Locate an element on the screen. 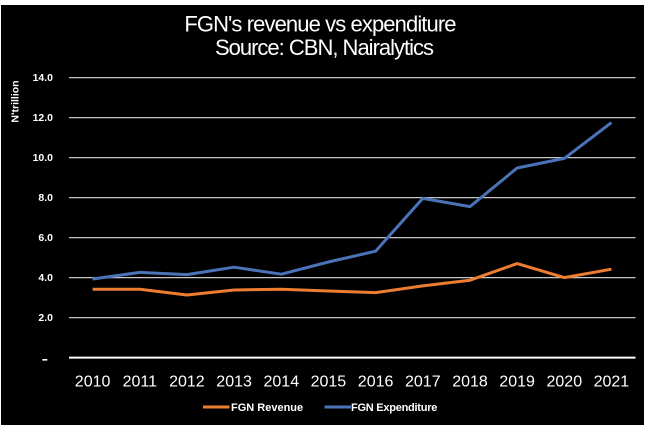  svg-text: 12.0 is located at coordinates (43, 118).